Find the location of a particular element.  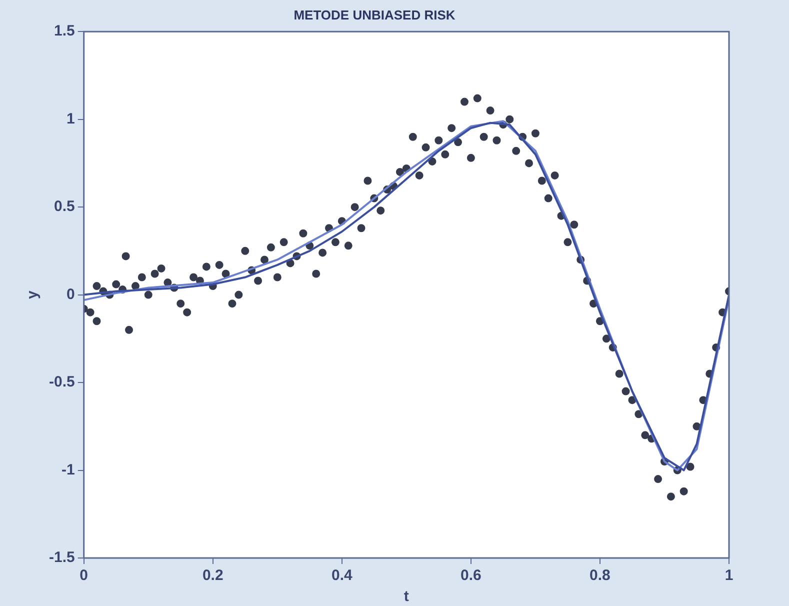

x-tick-label: 0.8 is located at coordinates (600, 575).